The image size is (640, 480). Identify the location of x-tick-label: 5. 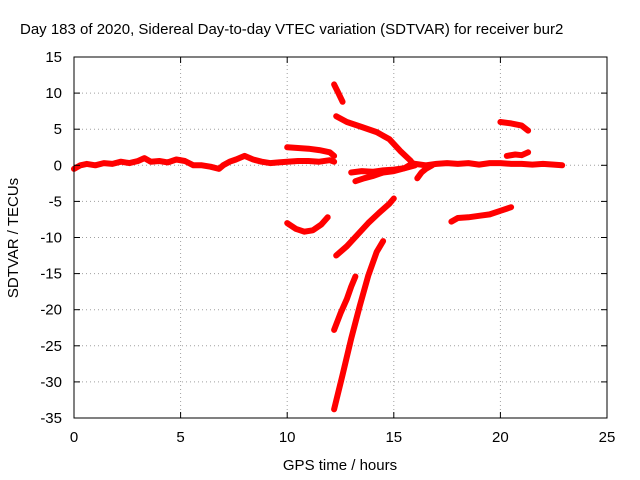
(180, 437).